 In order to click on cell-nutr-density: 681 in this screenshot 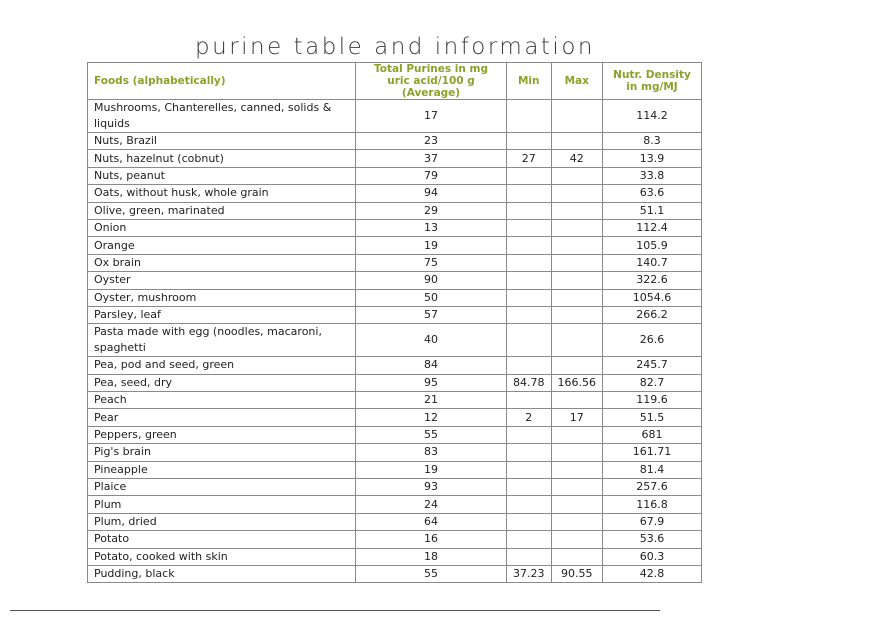, I will do `click(652, 435)`.